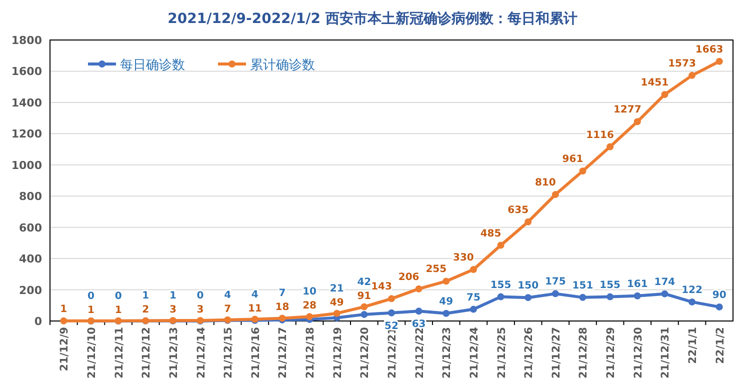 The width and height of the screenshot is (745, 391). Describe the element at coordinates (283, 353) in the screenshot. I see `x-tick-label: 21/12/17` at that location.